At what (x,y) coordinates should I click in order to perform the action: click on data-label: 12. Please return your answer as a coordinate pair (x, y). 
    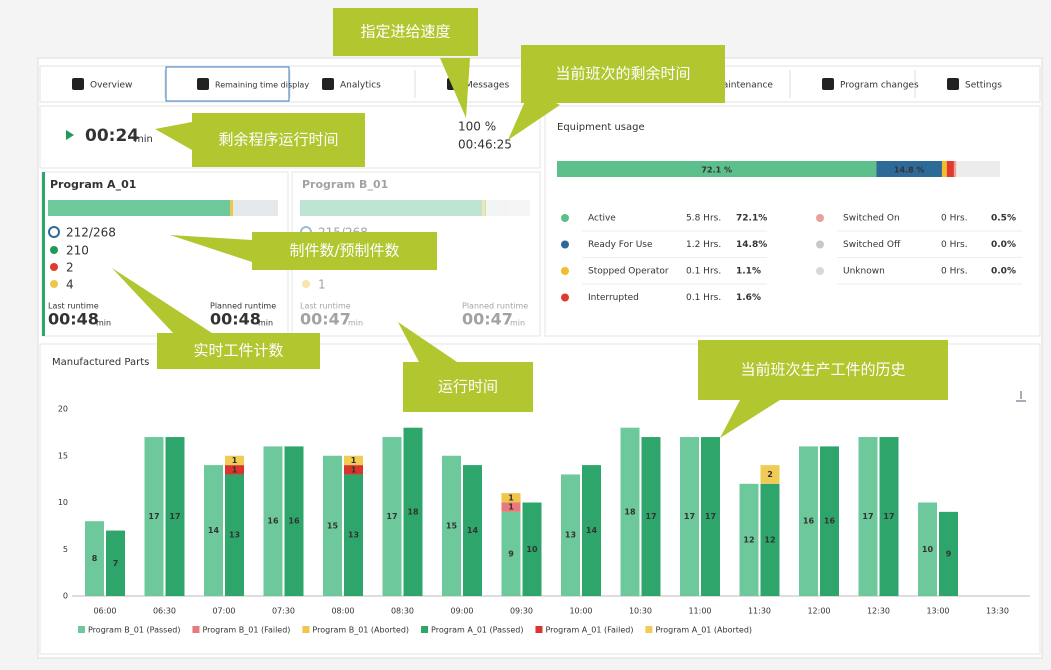
    Looking at the image, I should click on (769, 539).